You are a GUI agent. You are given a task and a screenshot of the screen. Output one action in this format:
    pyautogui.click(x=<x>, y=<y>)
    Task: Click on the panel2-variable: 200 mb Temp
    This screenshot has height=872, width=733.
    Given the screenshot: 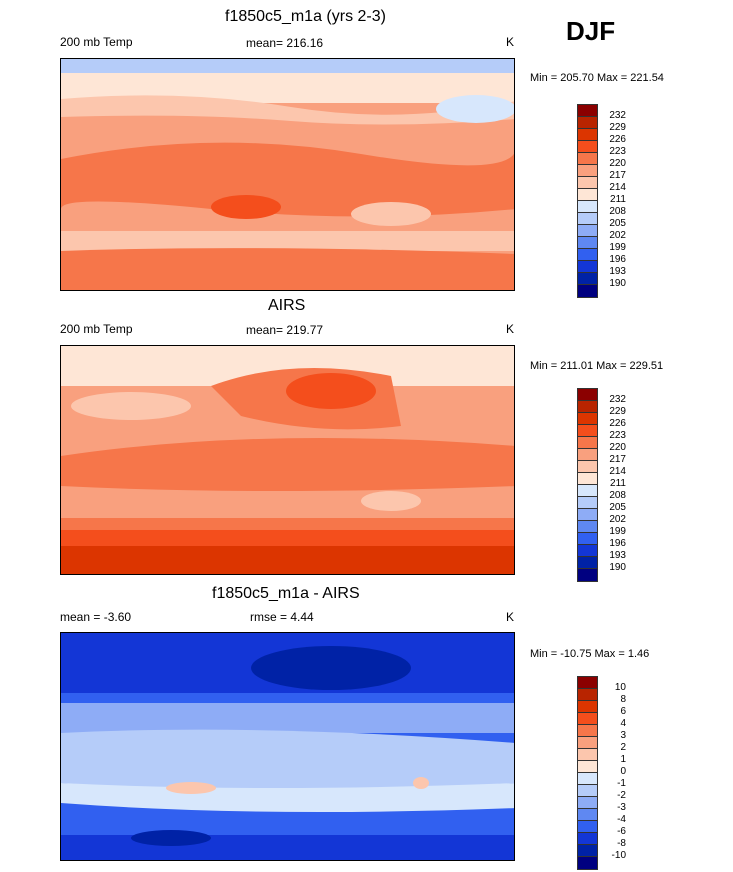 What is the action you would take?
    pyautogui.click(x=96, y=329)
    